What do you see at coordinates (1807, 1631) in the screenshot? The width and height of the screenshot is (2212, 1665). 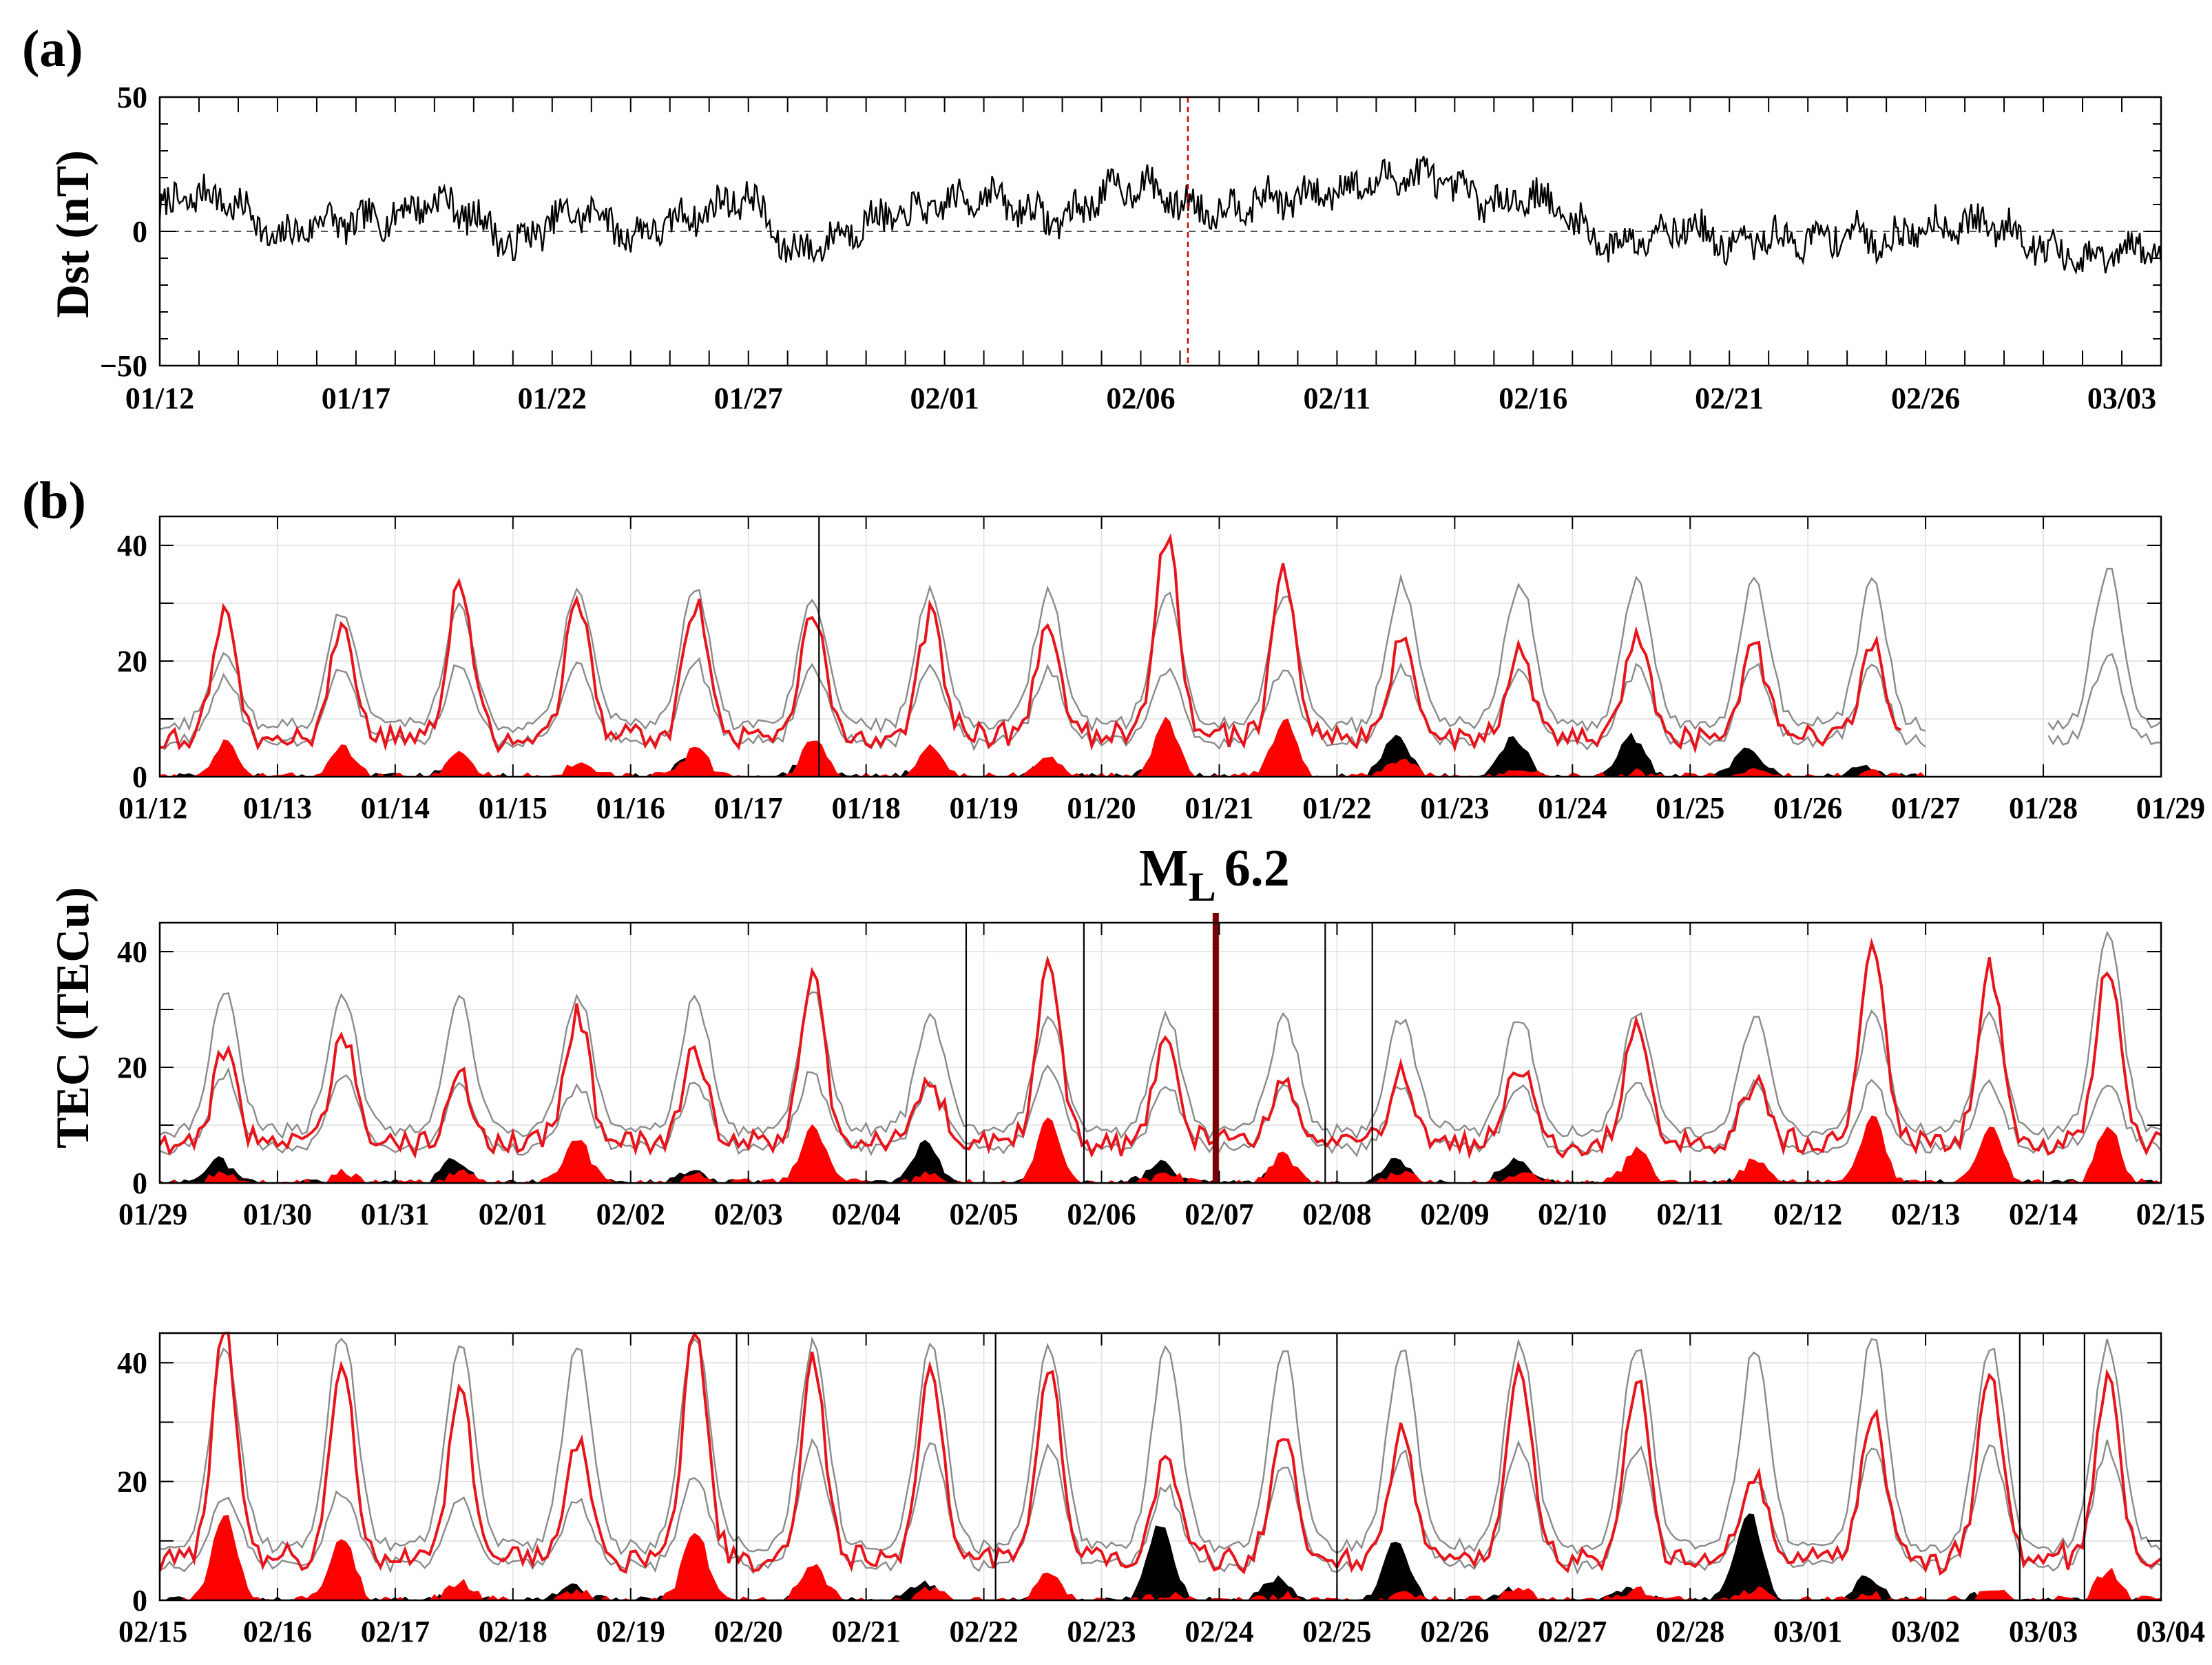 I see `tec-x-tick-label: 03/01` at bounding box center [1807, 1631].